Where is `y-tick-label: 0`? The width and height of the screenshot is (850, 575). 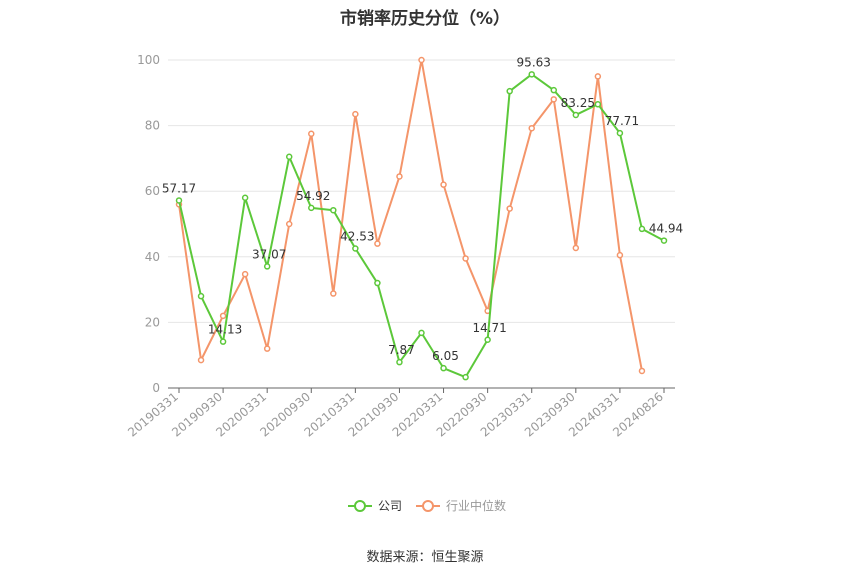
y-tick-label: 0 is located at coordinates (156, 388).